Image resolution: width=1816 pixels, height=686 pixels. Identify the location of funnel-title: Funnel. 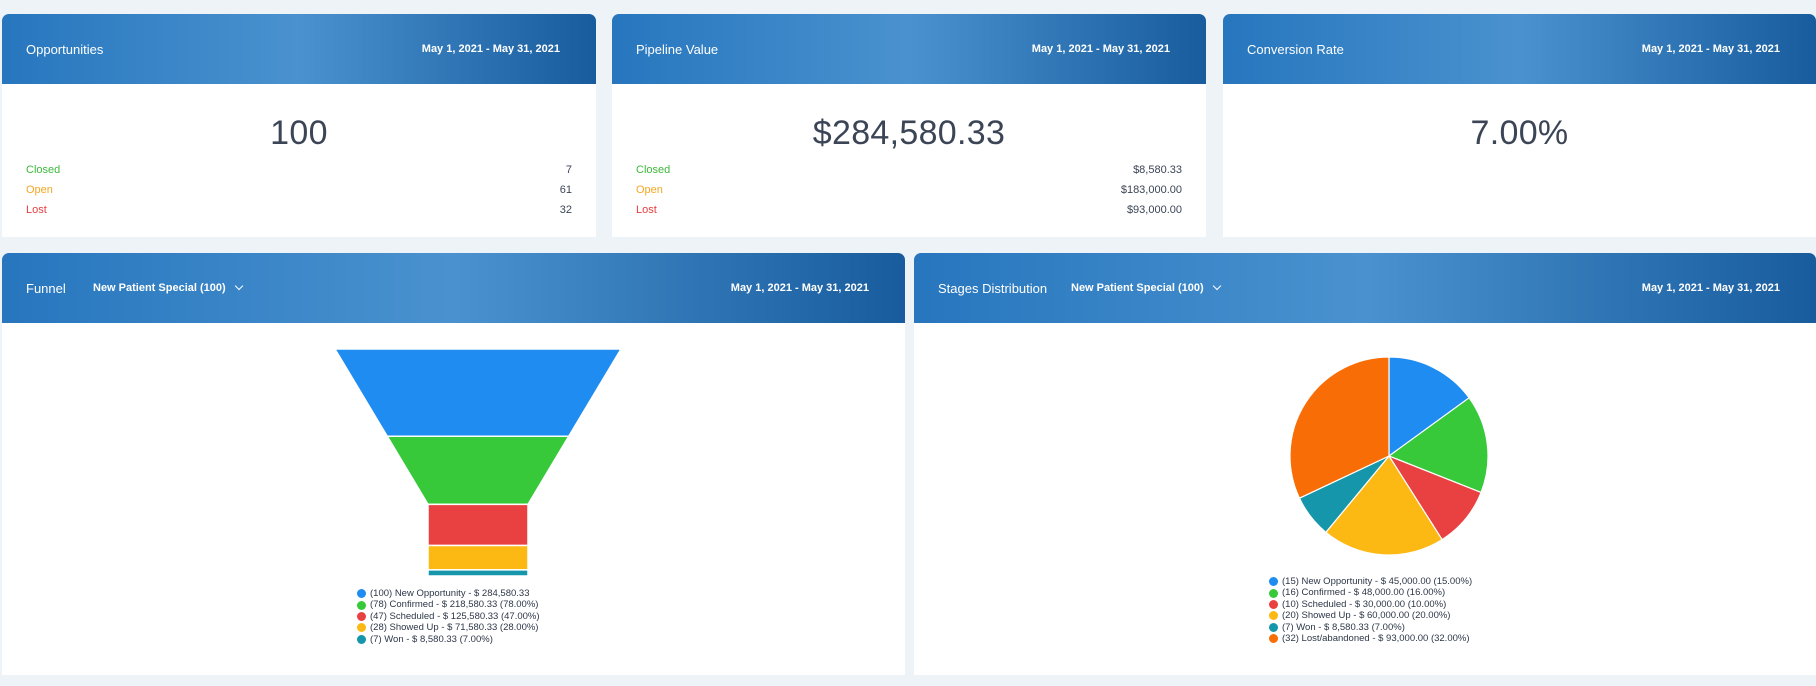
(46, 288).